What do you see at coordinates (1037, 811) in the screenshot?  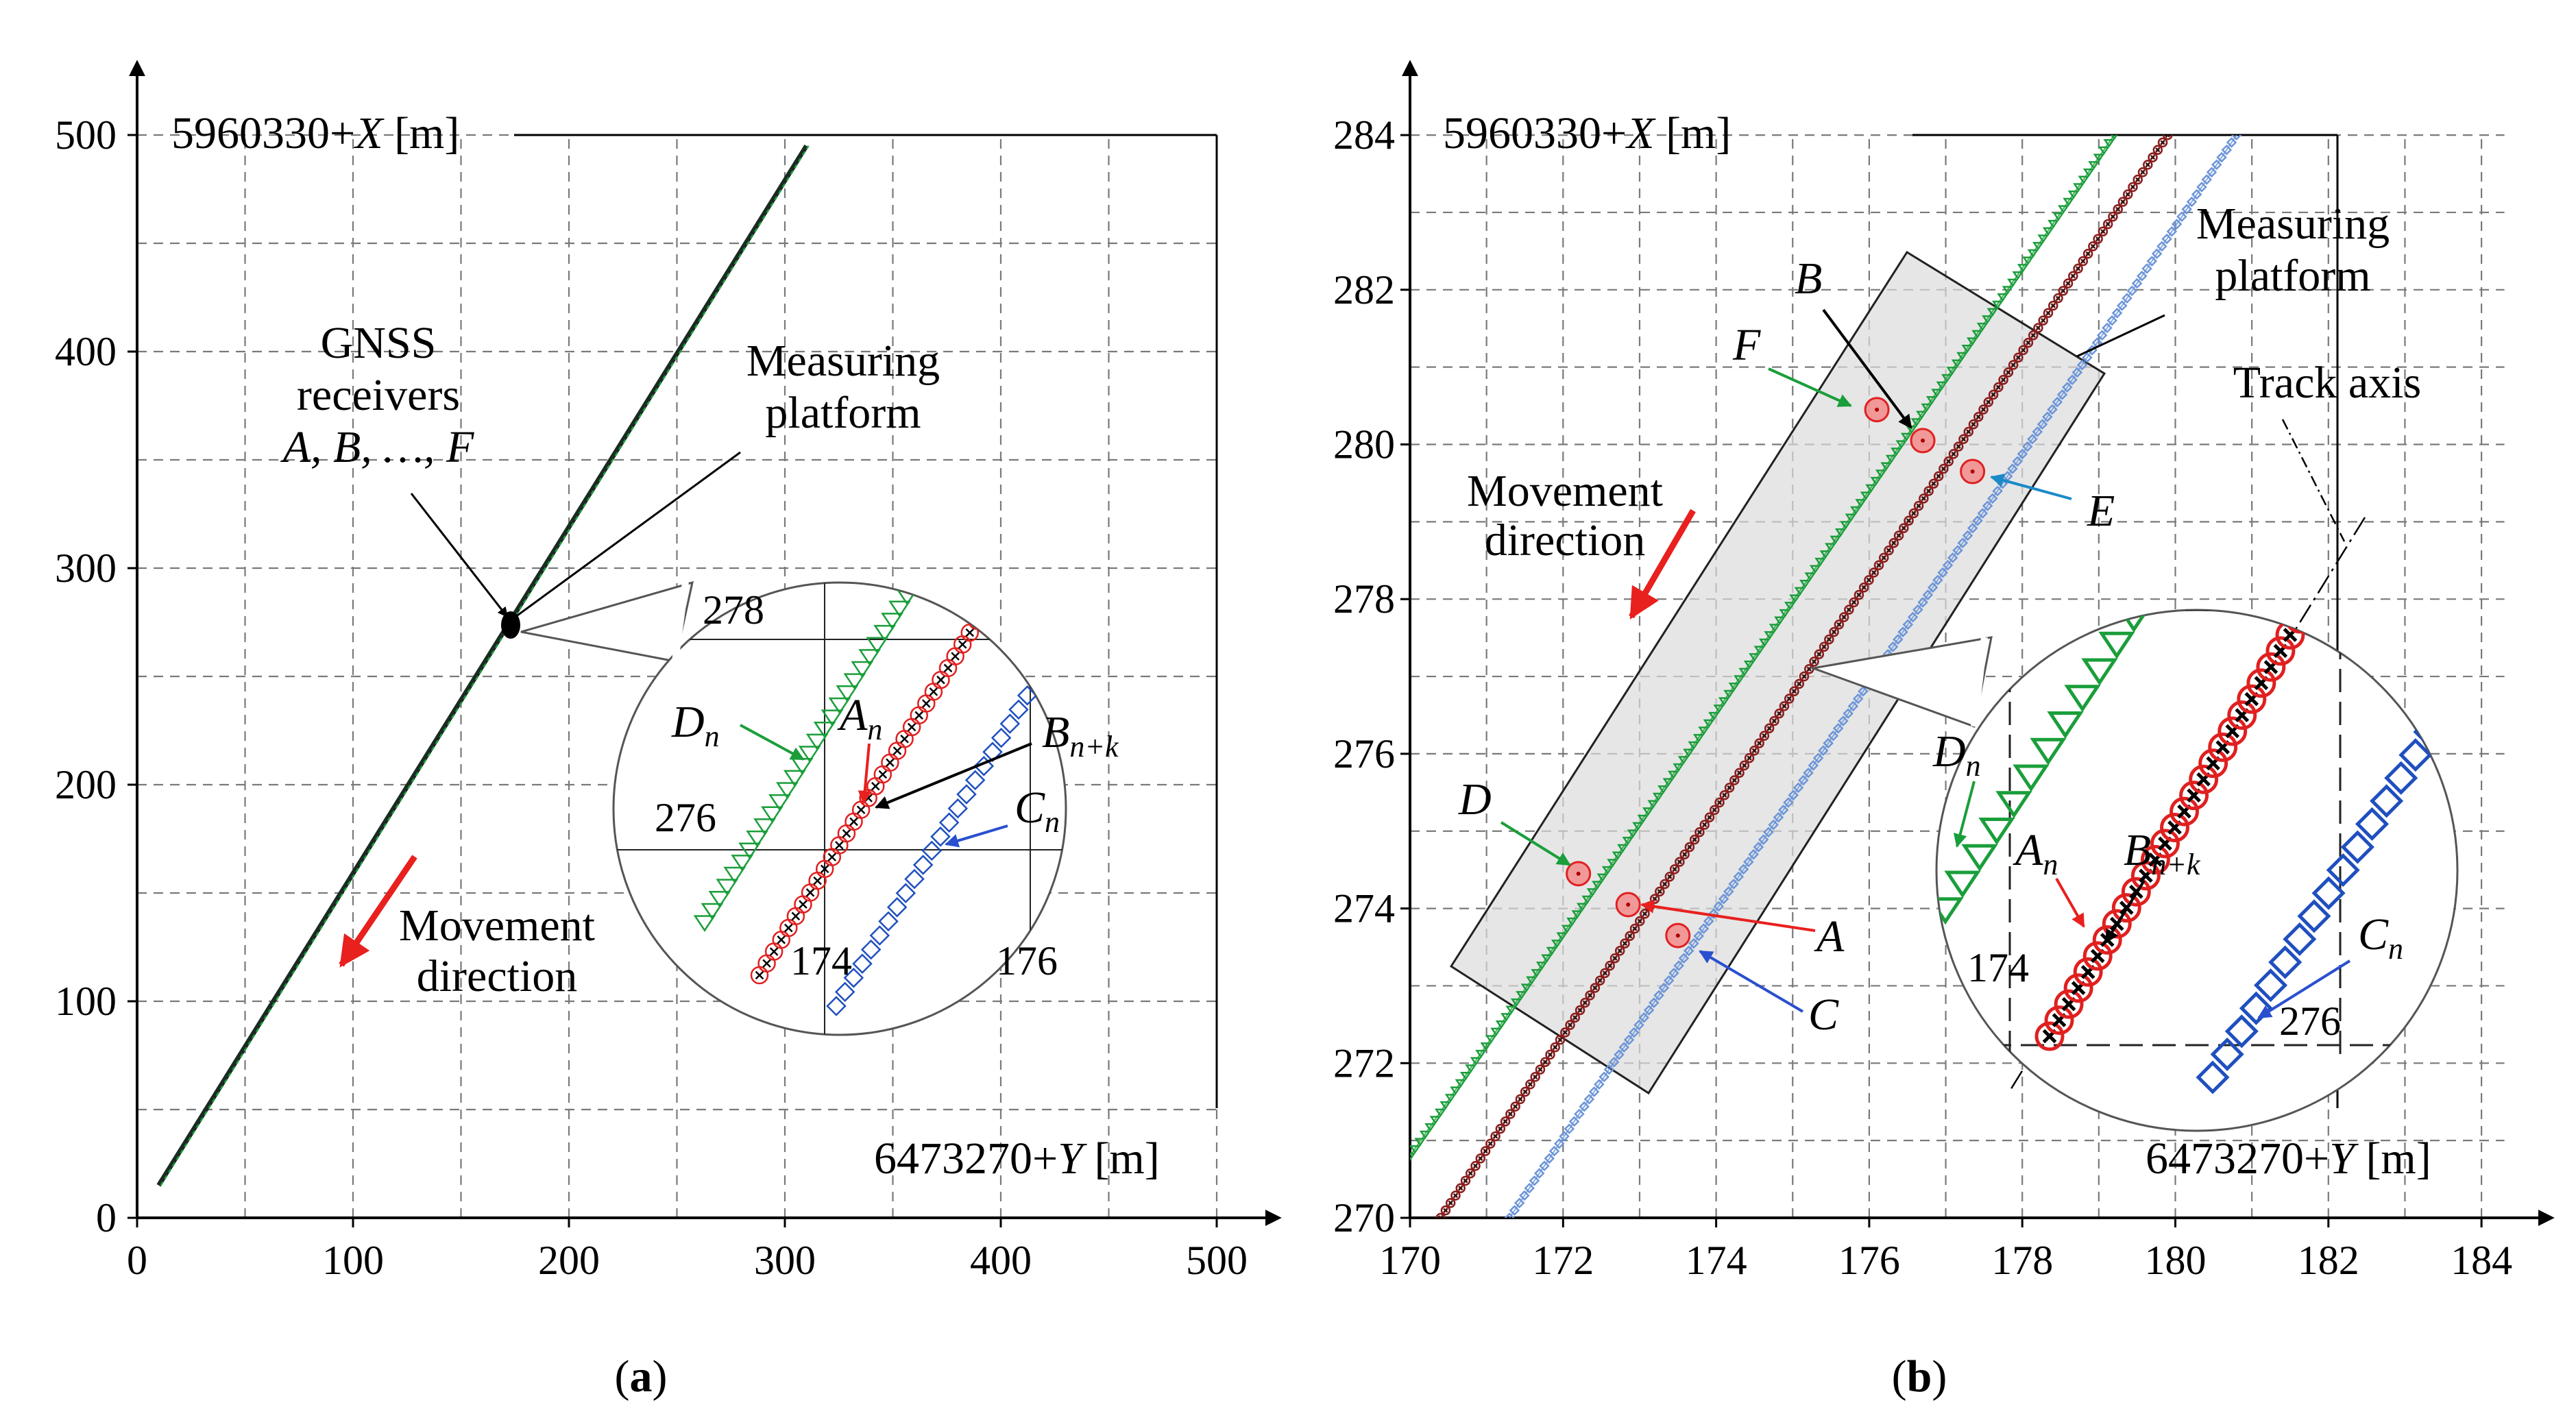 I see `inset-a-label-c: Cn` at bounding box center [1037, 811].